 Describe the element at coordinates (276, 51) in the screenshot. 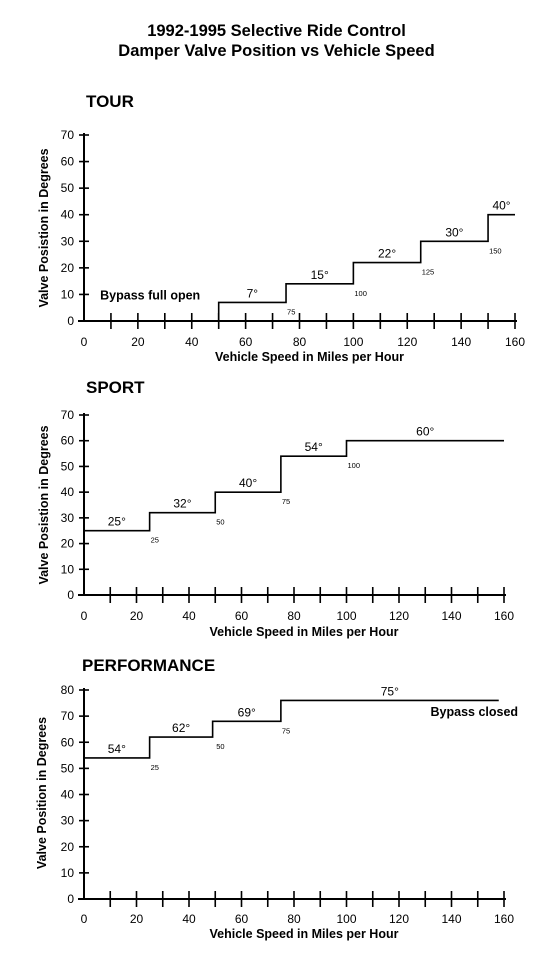

I see `chart-title-line-2: Damper Valve Position vs Vehicle Speed` at that location.